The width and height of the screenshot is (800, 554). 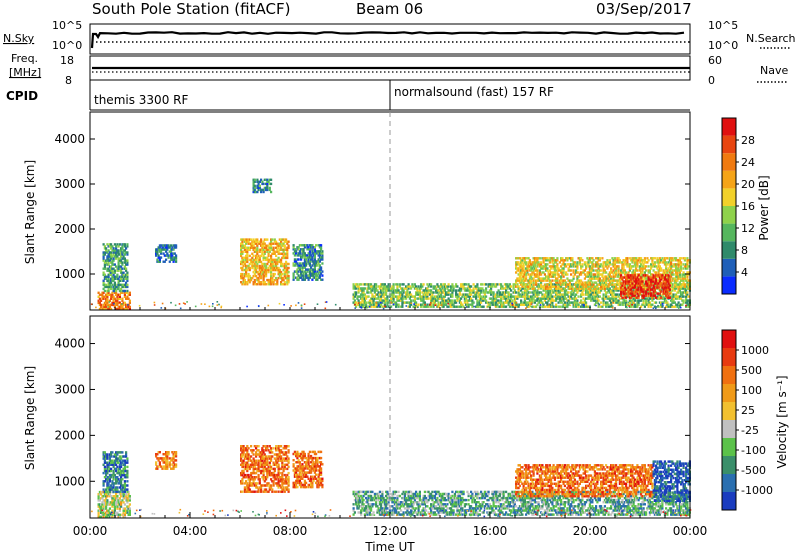 What do you see at coordinates (723, 25) in the screenshot?
I see `nsearch-tick-top: 10^5` at bounding box center [723, 25].